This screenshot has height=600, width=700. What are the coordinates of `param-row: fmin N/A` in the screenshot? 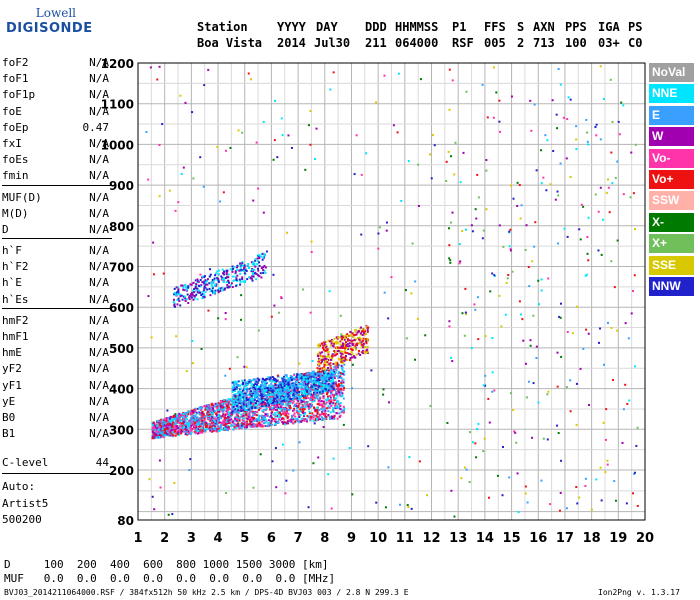 It's located at (57, 176).